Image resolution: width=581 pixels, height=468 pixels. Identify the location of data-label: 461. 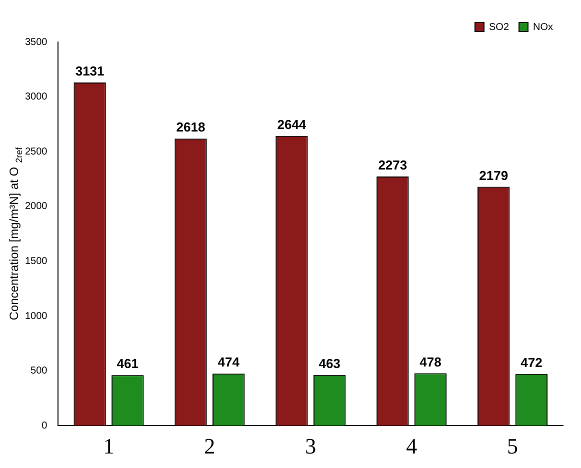
(127, 364).